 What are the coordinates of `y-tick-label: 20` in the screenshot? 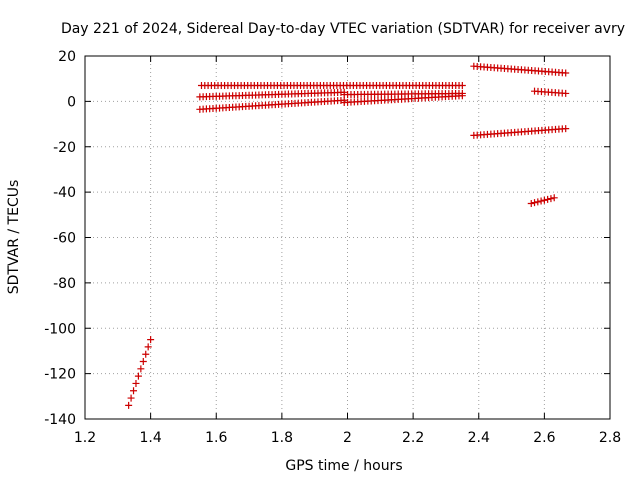 It's located at (67, 57).